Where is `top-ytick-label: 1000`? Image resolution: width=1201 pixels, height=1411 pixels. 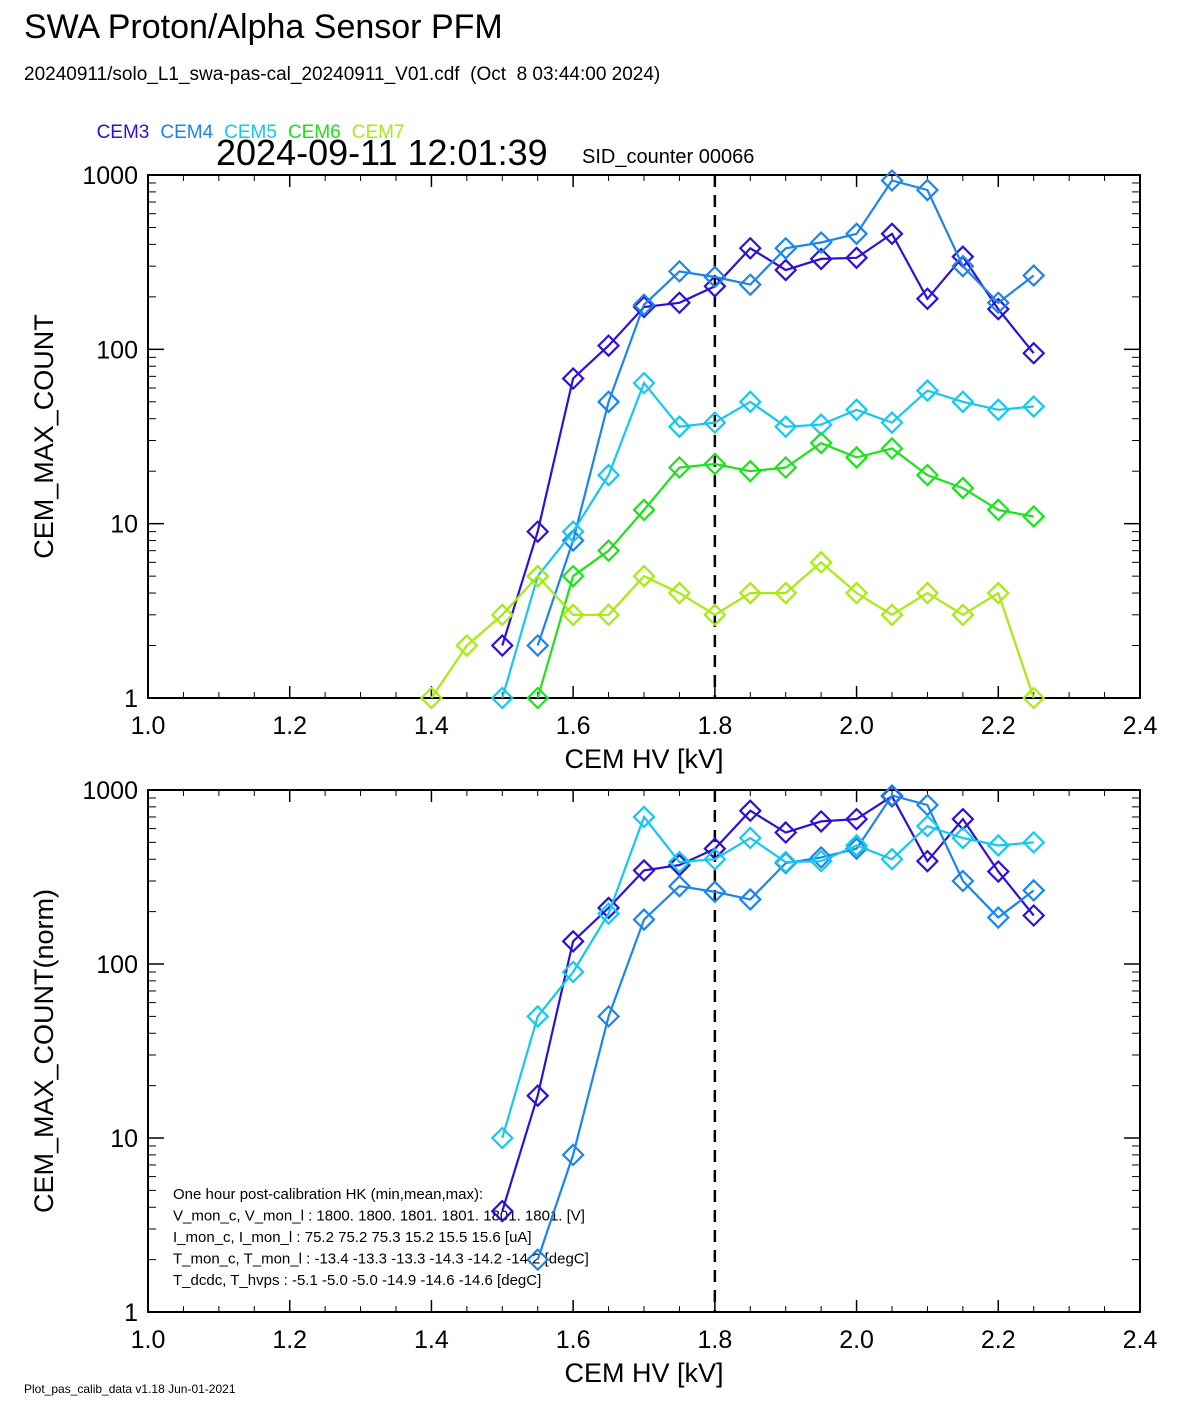 top-ytick-label: 1000 is located at coordinates (110, 176).